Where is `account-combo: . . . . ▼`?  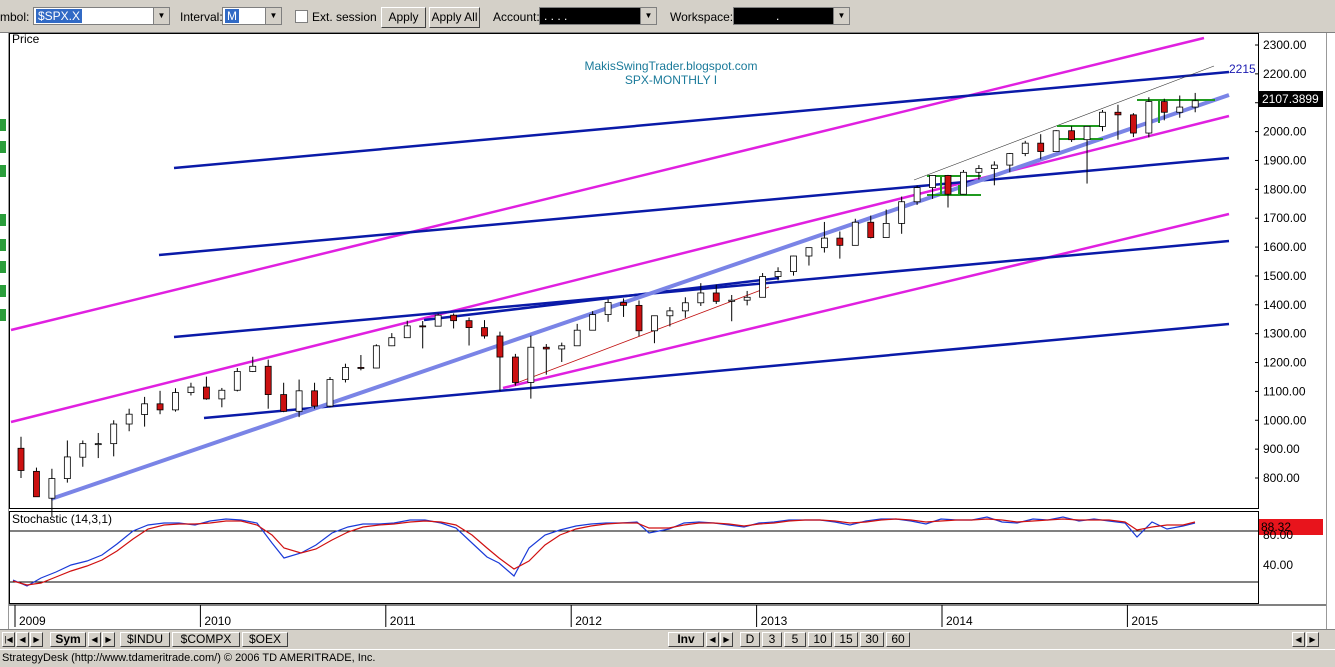
account-combo: . . . . ▼ is located at coordinates (598, 16).